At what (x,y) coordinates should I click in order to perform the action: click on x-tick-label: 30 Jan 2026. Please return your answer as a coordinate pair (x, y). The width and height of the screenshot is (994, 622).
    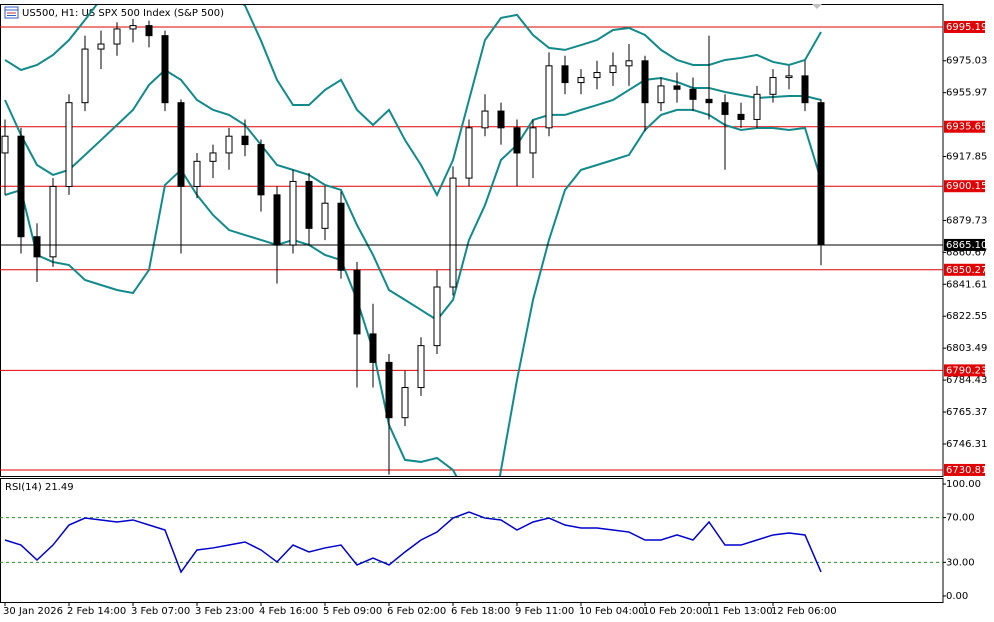
    Looking at the image, I should click on (33, 611).